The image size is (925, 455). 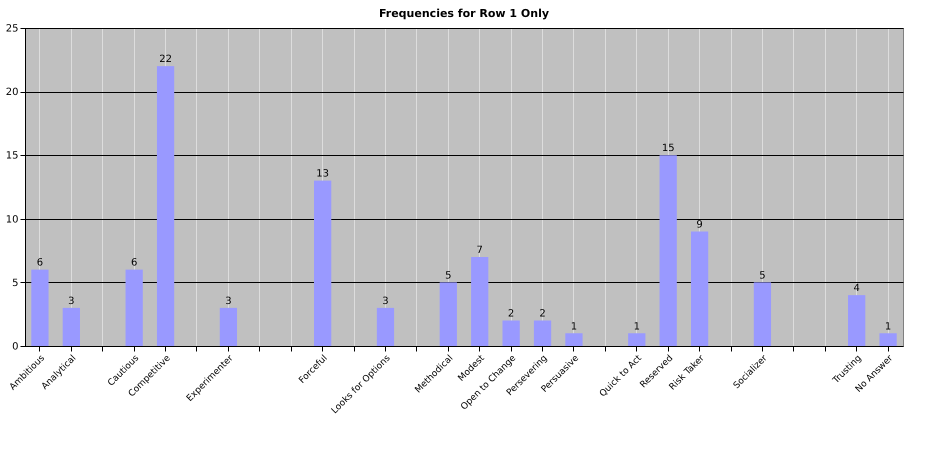 What do you see at coordinates (12, 92) in the screenshot?
I see `y-tick-label: 20` at bounding box center [12, 92].